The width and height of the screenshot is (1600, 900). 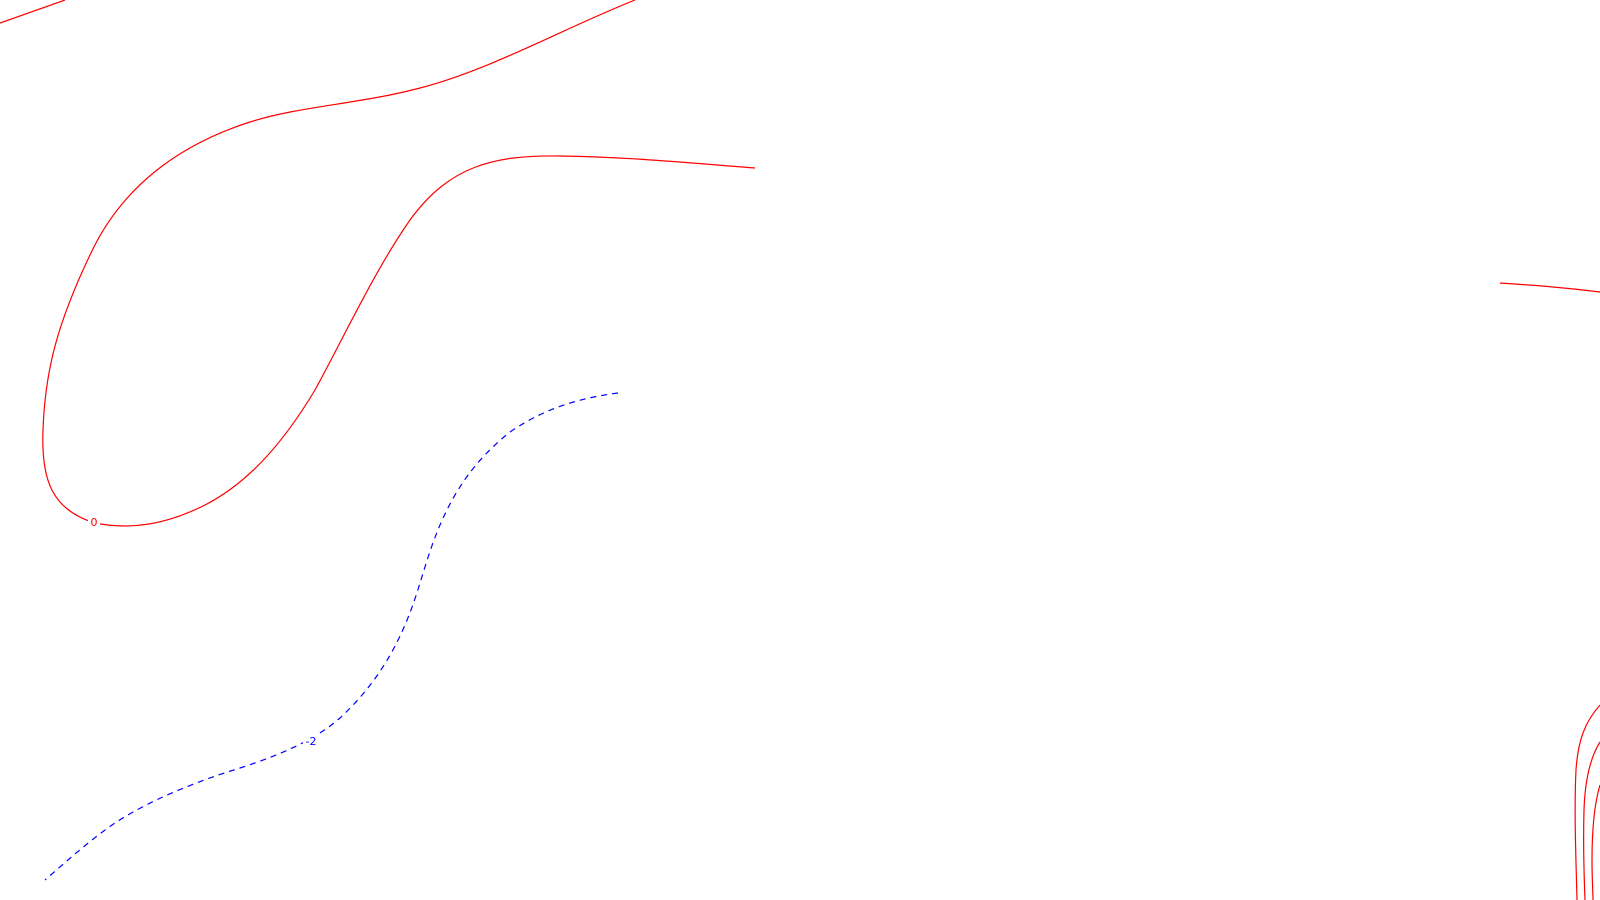 I want to click on red-contour-cluster-outer, so click(x=1587, y=802).